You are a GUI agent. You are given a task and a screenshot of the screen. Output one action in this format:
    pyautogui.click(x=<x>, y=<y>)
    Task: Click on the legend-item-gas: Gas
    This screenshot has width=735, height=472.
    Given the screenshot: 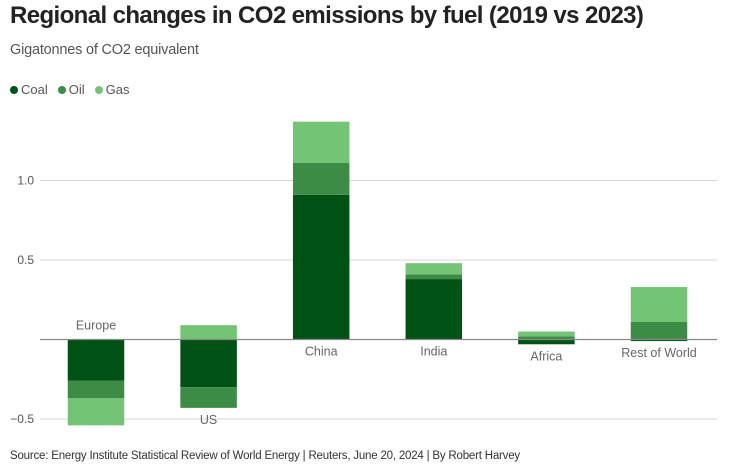 What is the action you would take?
    pyautogui.click(x=112, y=89)
    